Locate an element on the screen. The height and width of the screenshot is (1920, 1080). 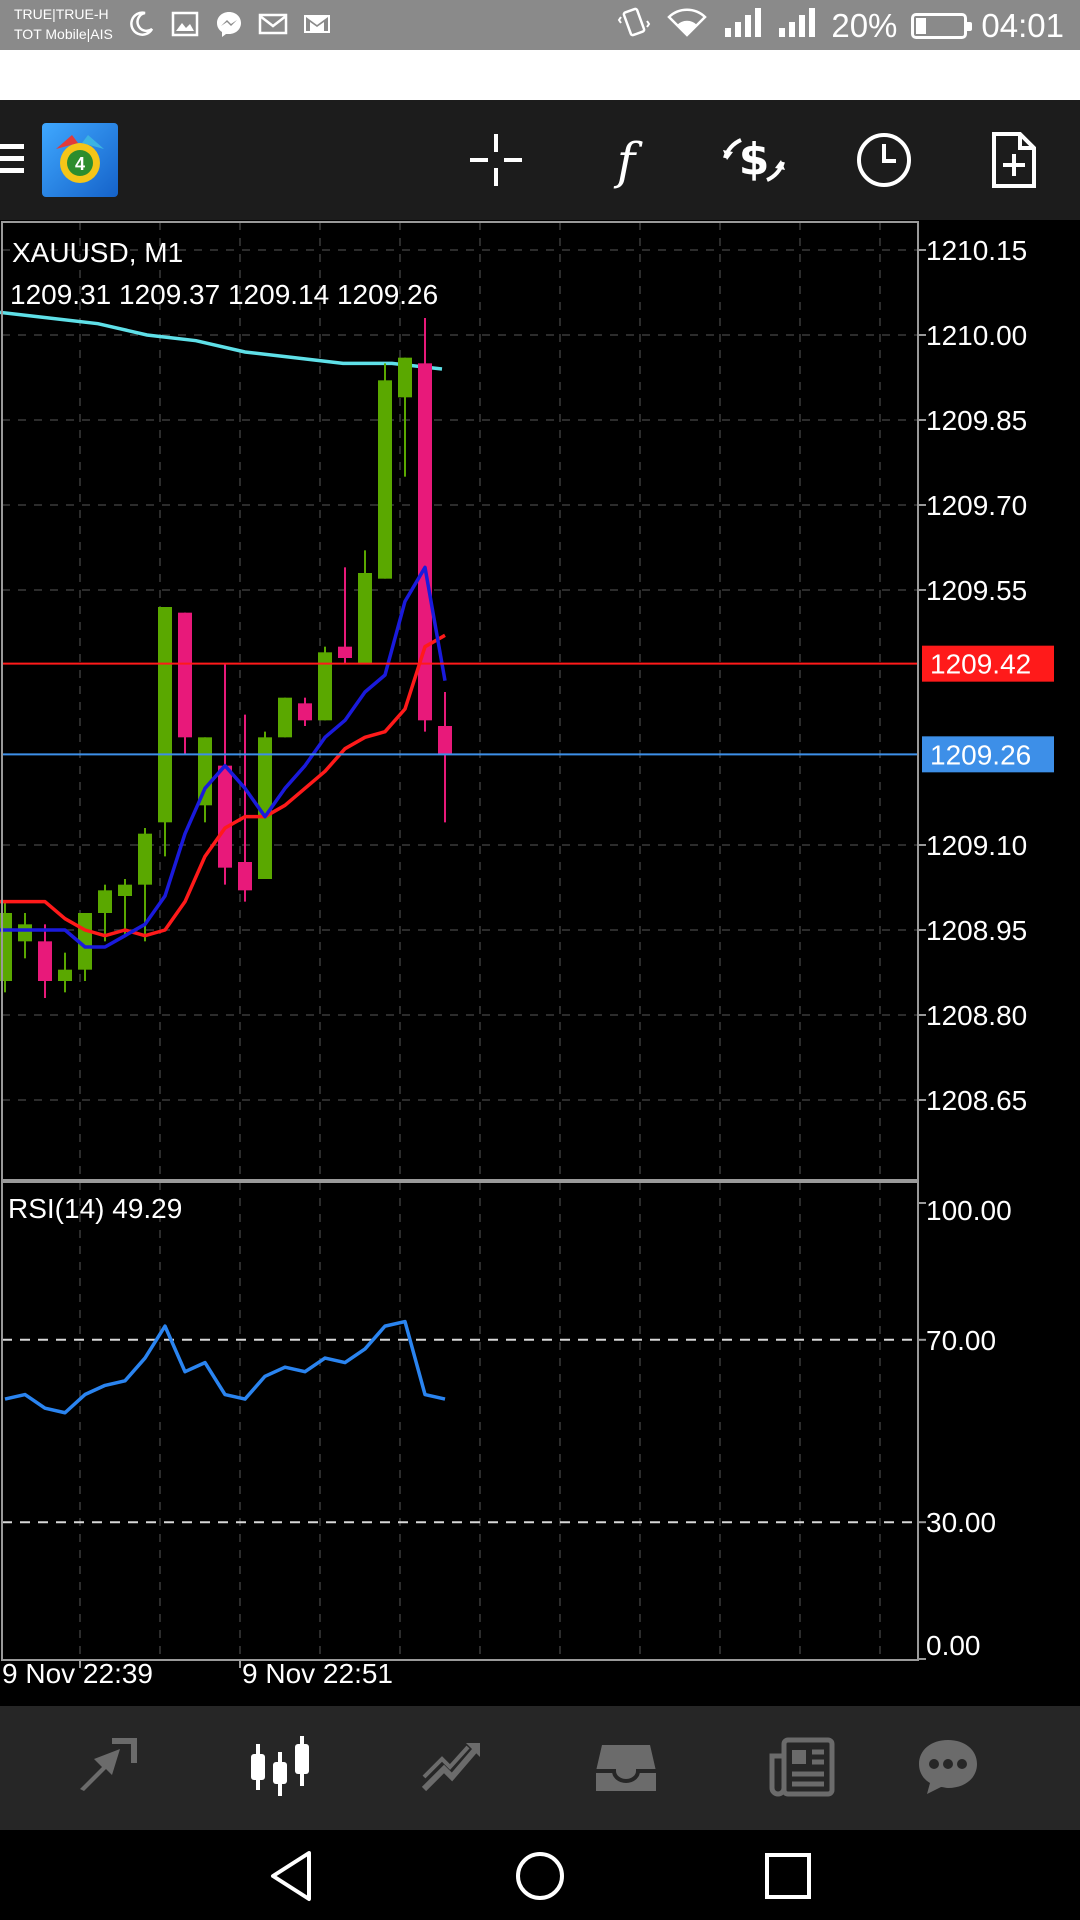
timeframe-clock-icon is located at coordinates (884, 160).